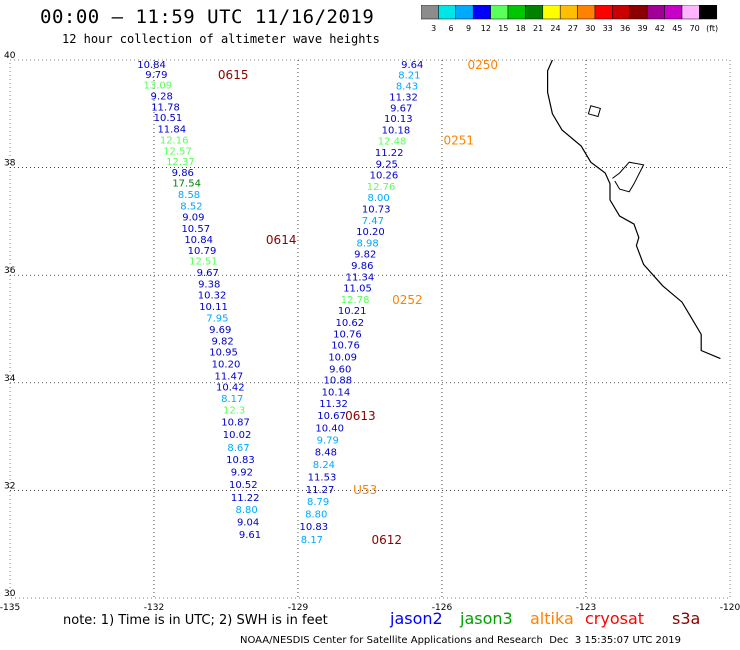  What do you see at coordinates (615, 618) in the screenshot?
I see `legend-cryosat: cryosat` at bounding box center [615, 618].